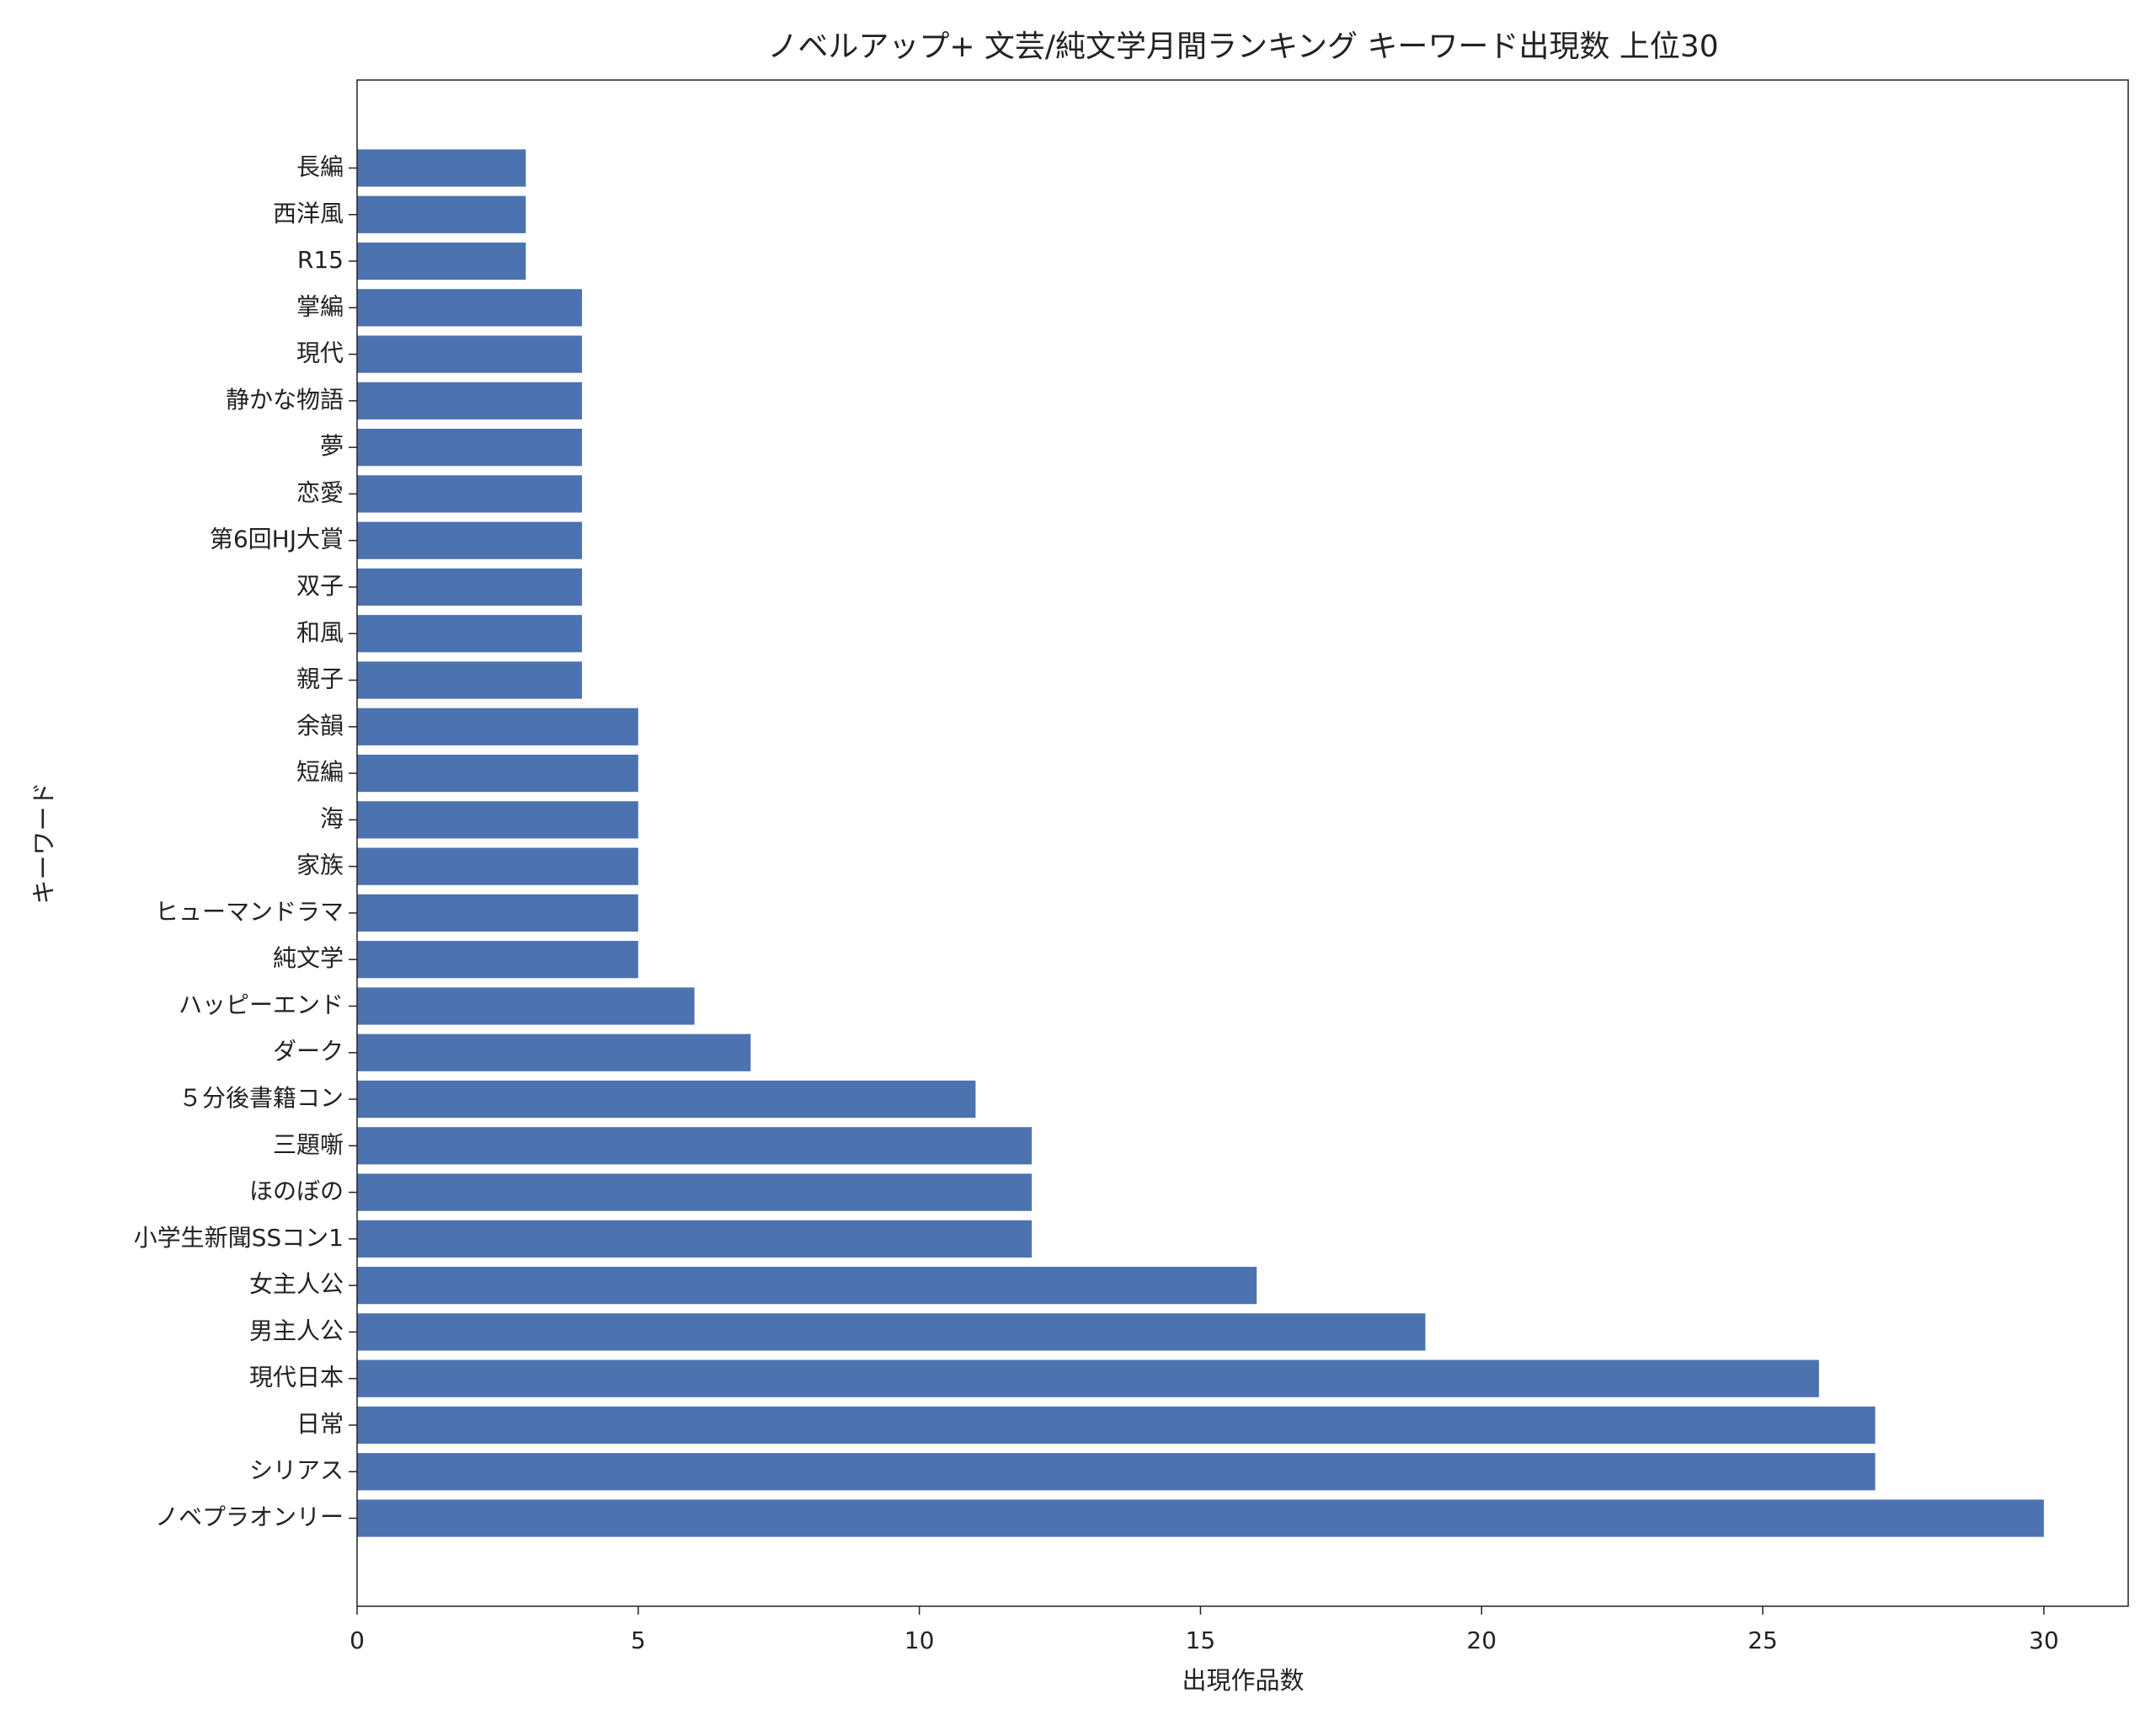  I want to click on y-tick-label: 西洋風, so click(308, 213).